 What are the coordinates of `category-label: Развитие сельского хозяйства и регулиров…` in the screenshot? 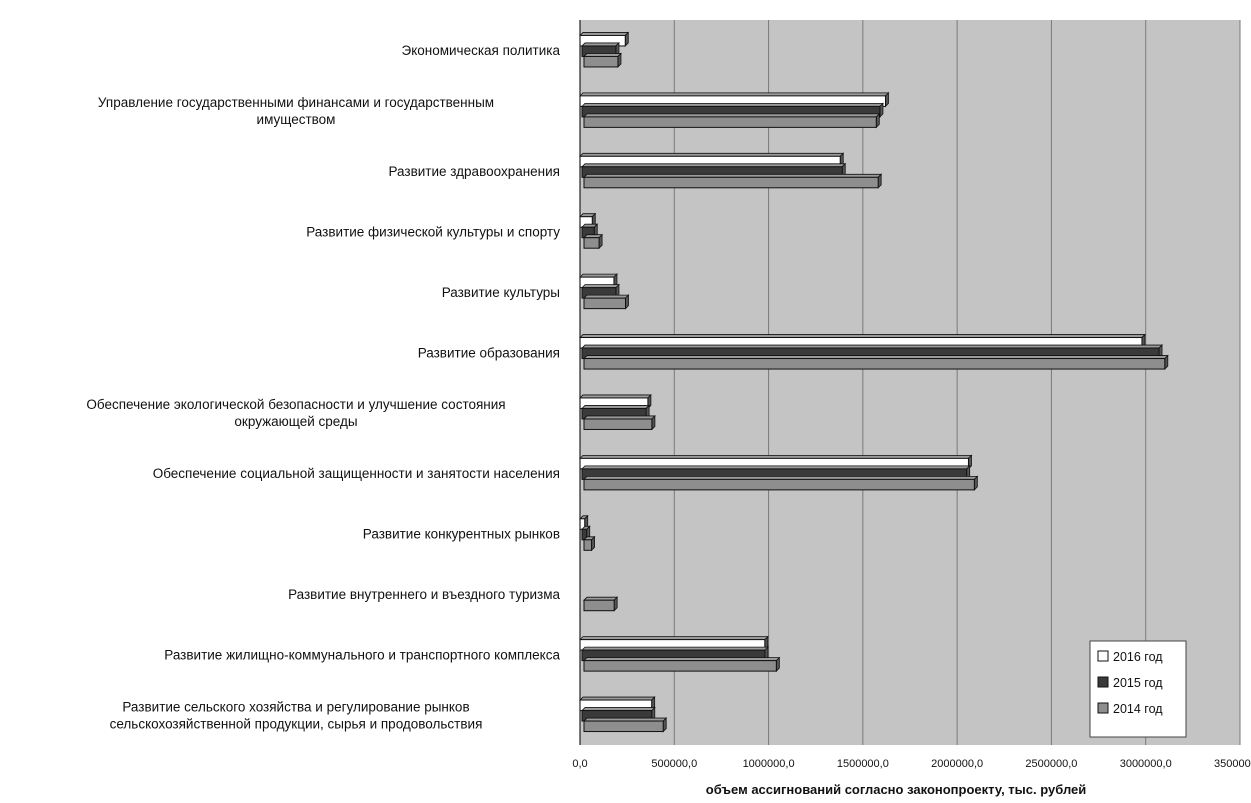 It's located at (295, 706).